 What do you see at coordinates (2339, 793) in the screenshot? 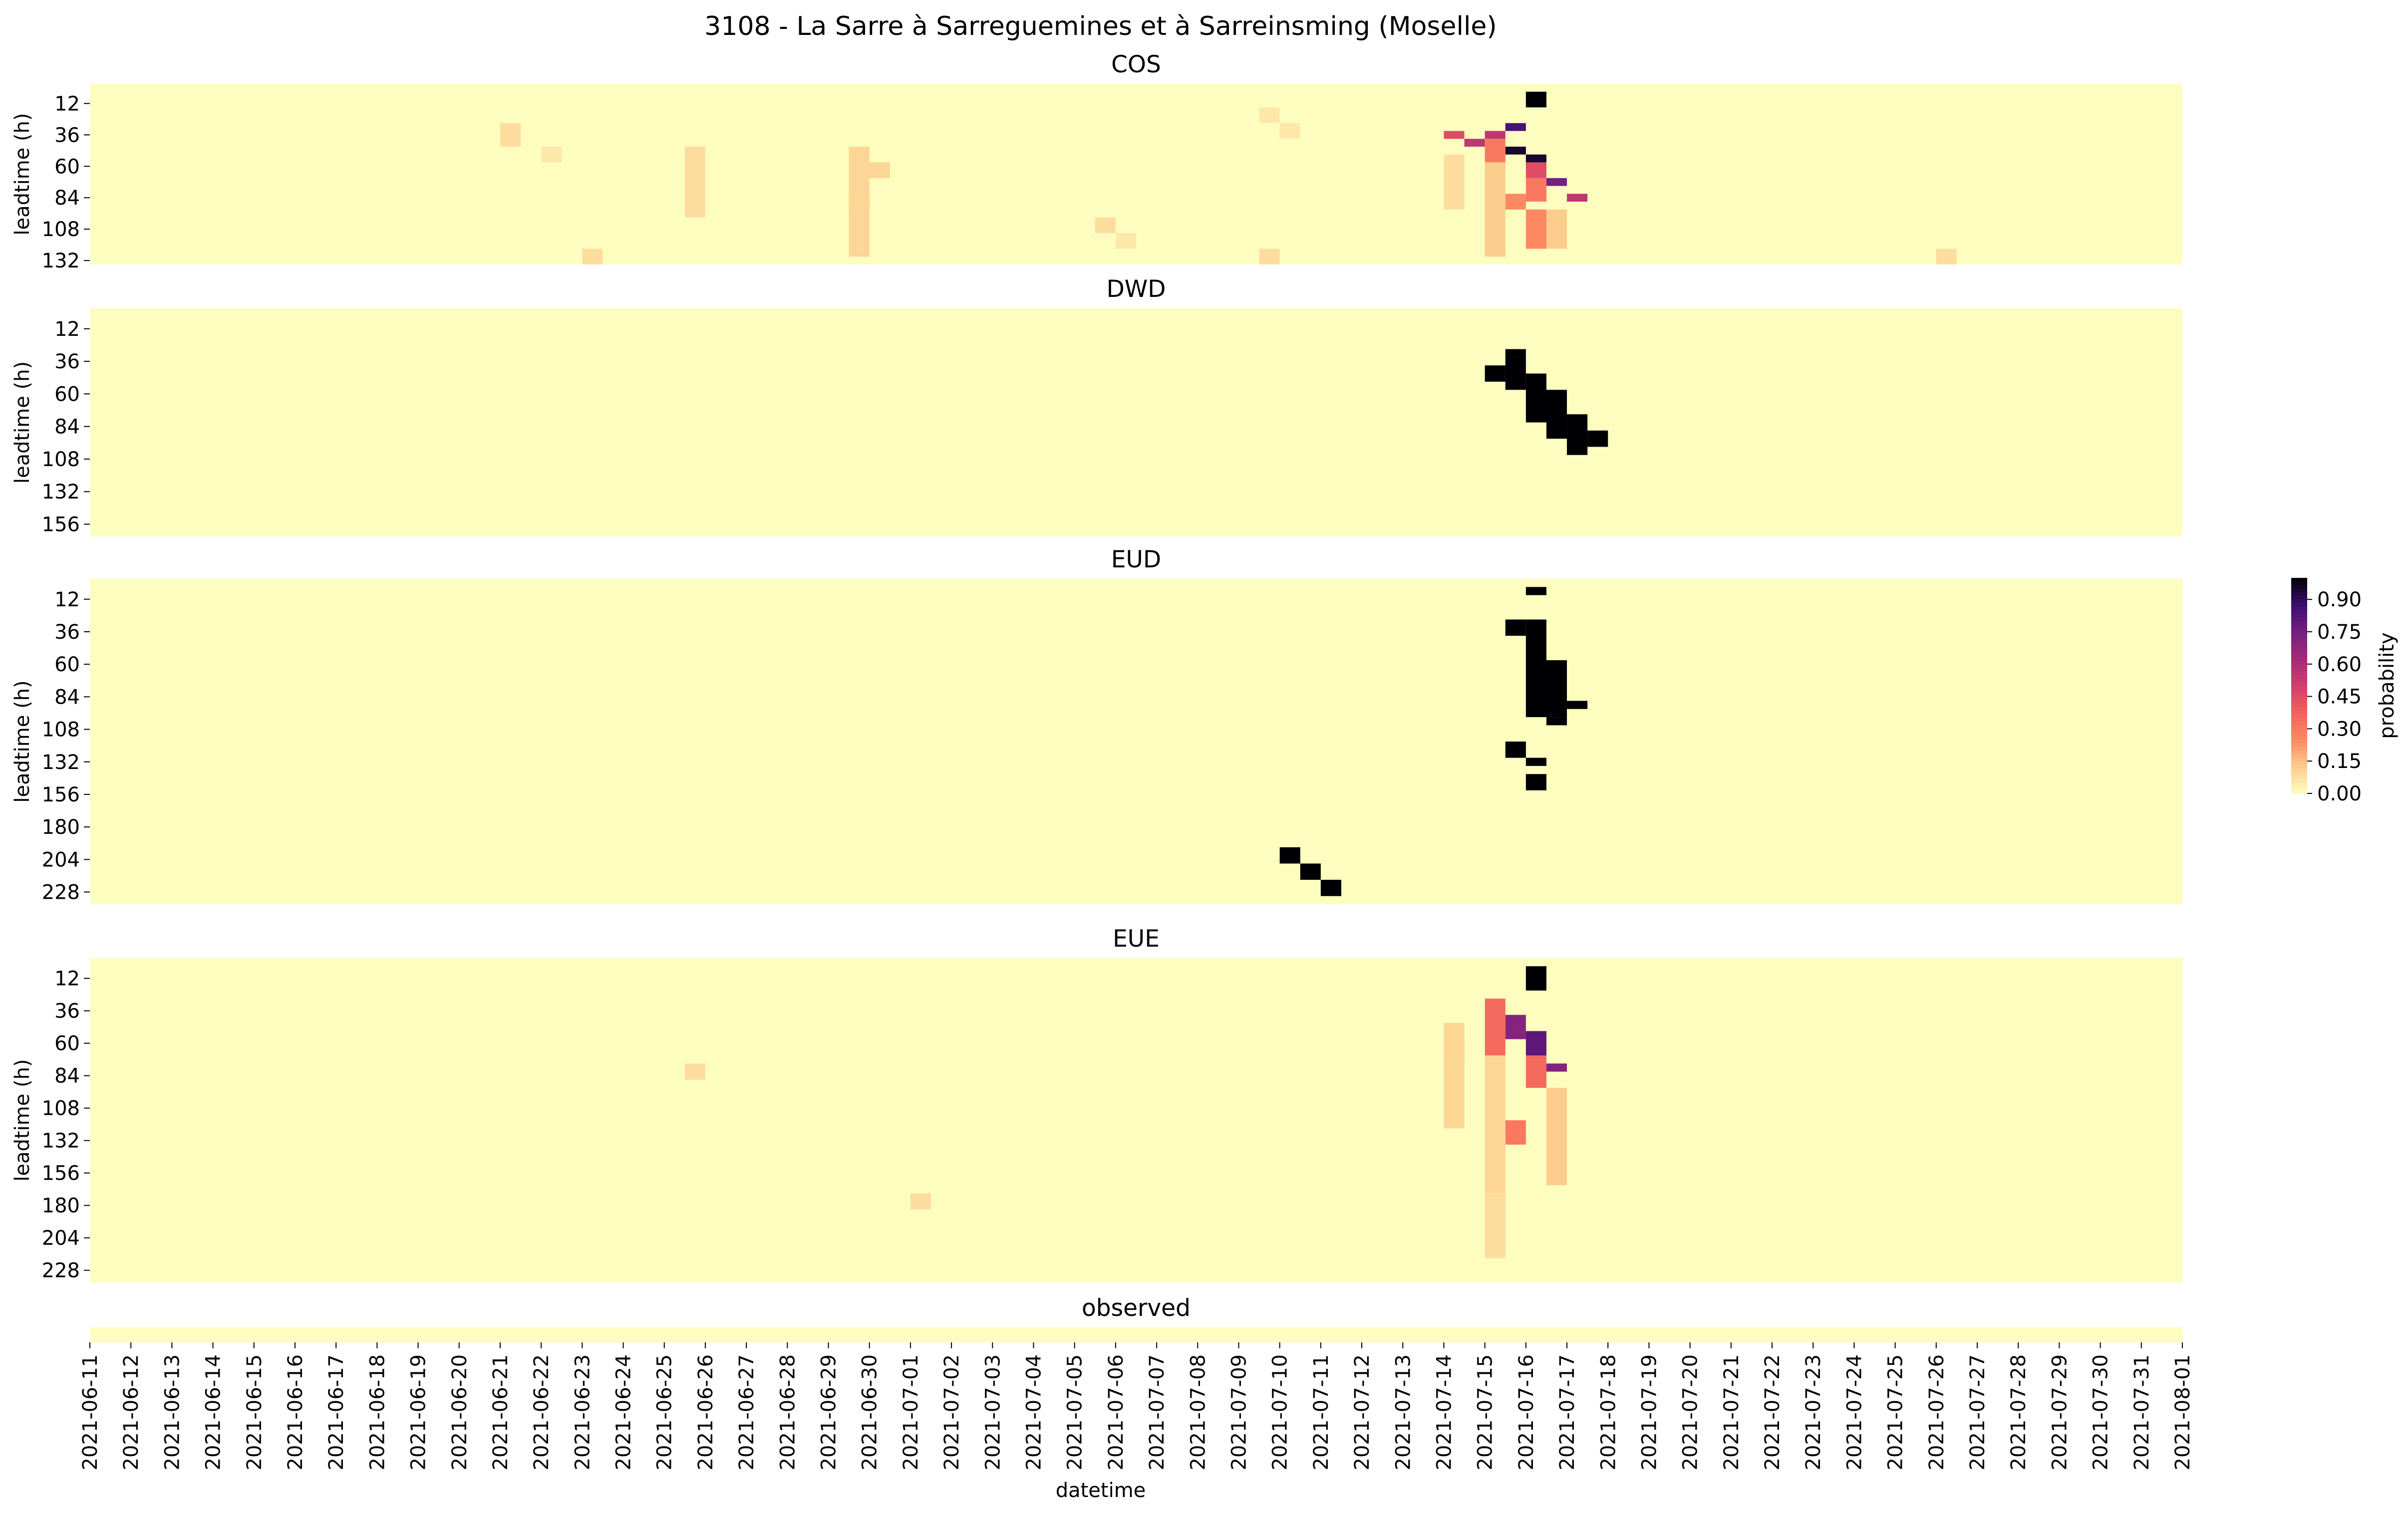
I see `colorbar-tick-label: 0.00` at bounding box center [2339, 793].